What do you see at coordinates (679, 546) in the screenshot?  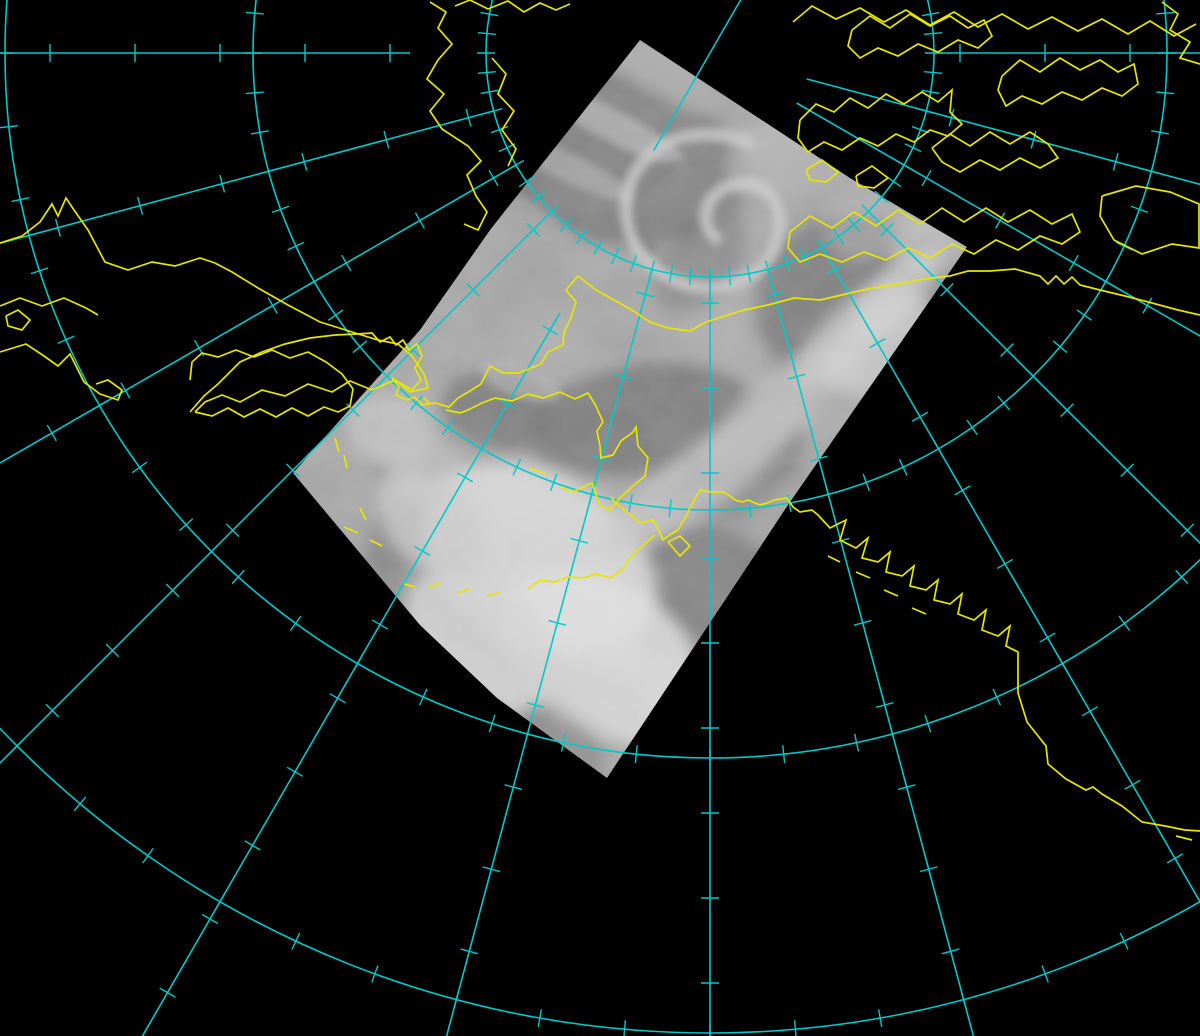 I see `kodiak-island` at bounding box center [679, 546].